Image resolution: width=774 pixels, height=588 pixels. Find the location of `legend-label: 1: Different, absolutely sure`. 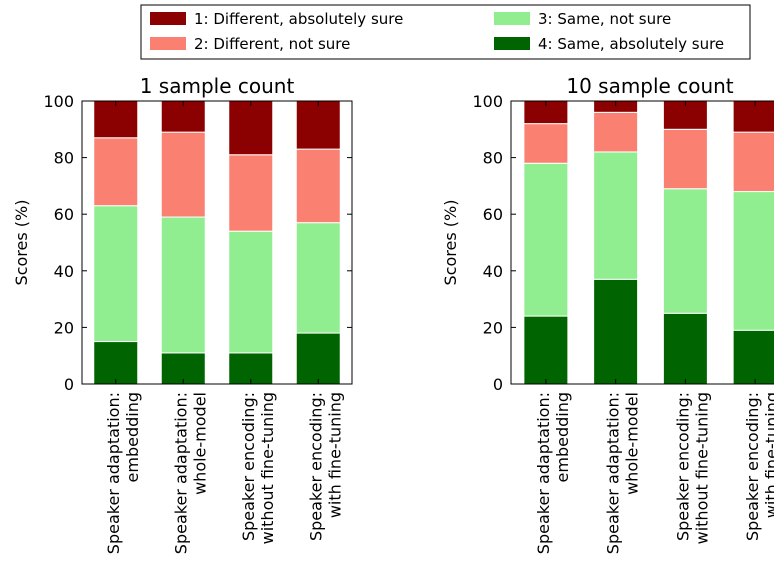

legend-label: 1: Different, absolutely sure is located at coordinates (298, 19).